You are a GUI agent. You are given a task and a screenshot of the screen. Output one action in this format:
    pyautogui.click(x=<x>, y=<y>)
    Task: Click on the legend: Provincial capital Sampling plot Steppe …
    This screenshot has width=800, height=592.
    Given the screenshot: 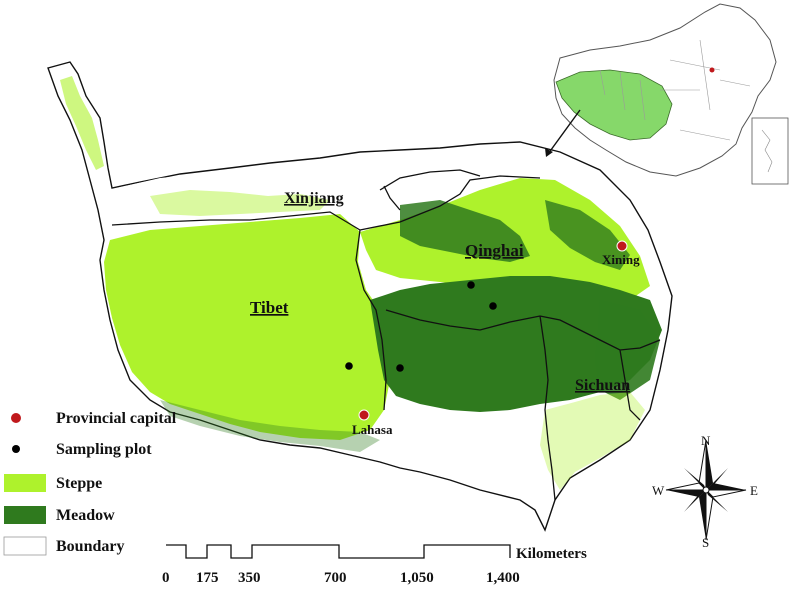 What is the action you would take?
    pyautogui.click(x=90, y=483)
    